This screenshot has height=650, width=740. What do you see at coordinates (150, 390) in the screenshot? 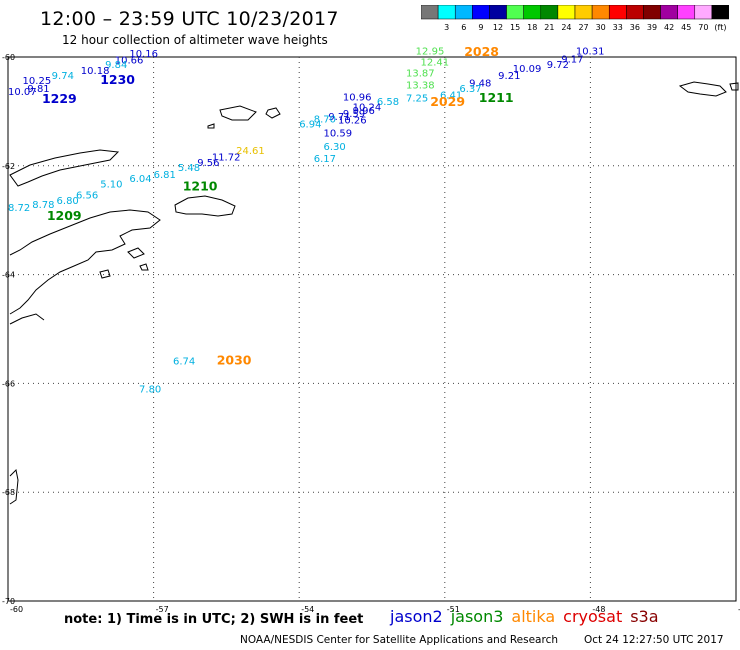
I see `wave-height-value: 7.80` at bounding box center [150, 390].